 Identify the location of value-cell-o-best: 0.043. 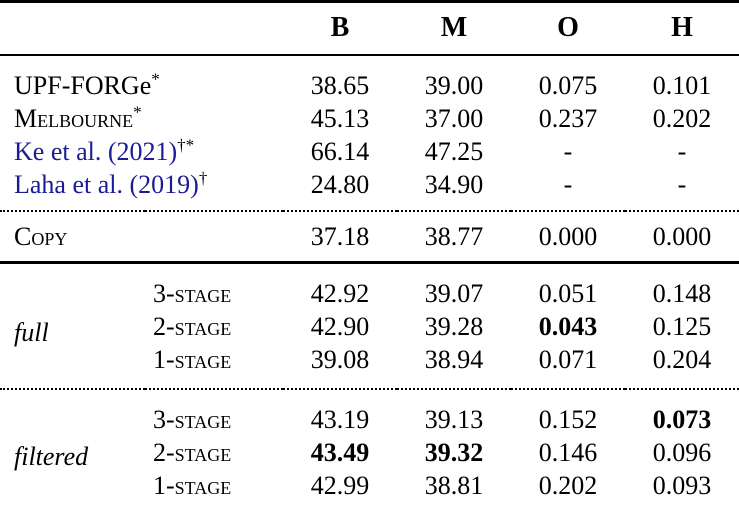
(568, 326).